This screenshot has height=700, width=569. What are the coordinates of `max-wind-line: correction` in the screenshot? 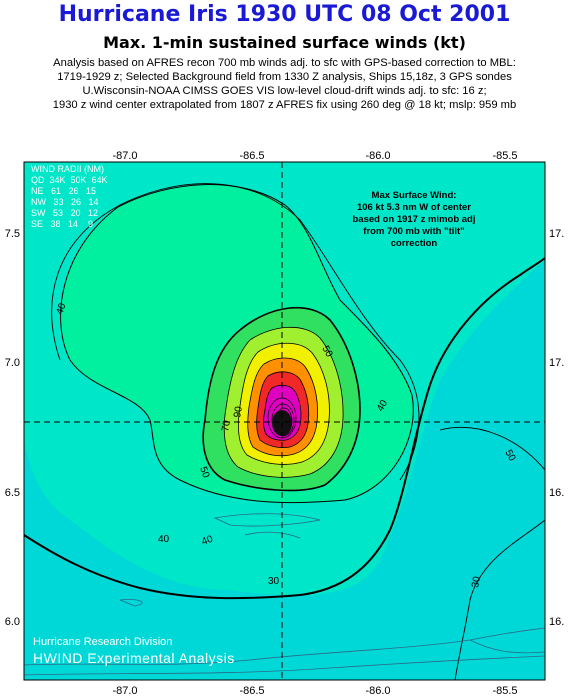 It's located at (414, 243).